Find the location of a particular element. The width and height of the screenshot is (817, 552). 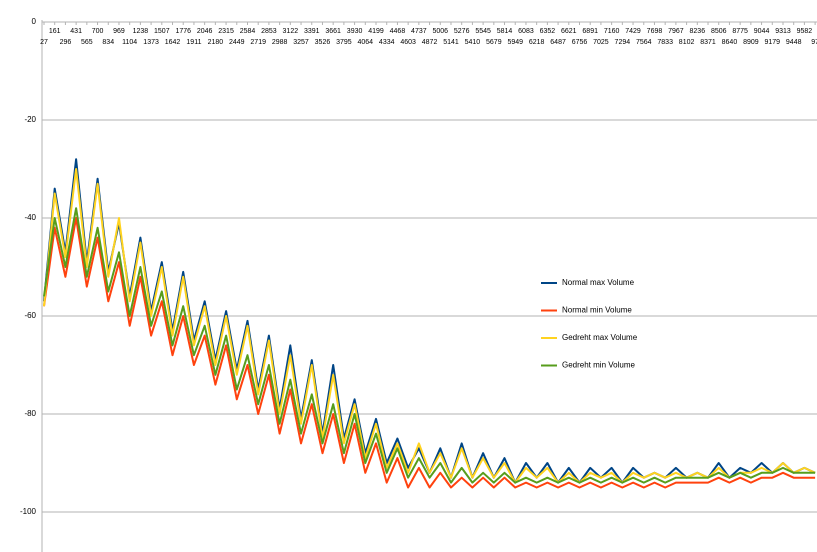

x-tick-label: 6756 is located at coordinates (580, 42).